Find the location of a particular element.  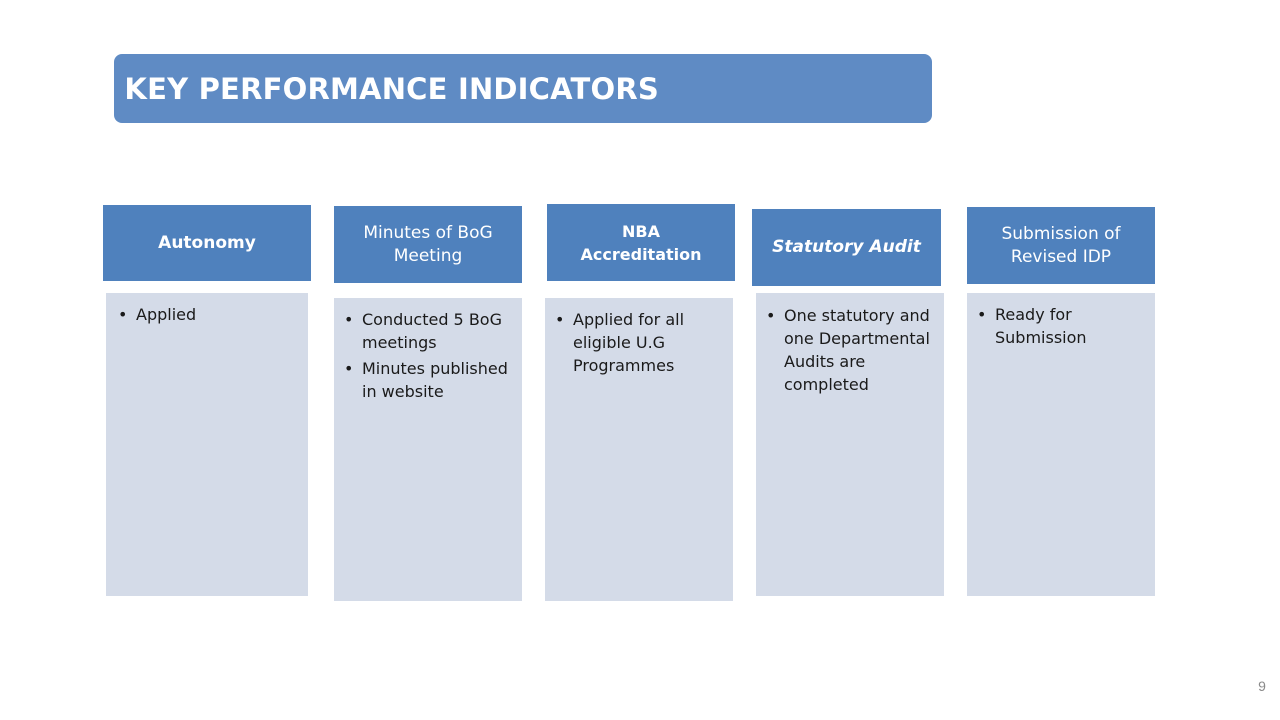

kpi-header-nba-accreditation: NBA Accreditation is located at coordinates (641, 242).